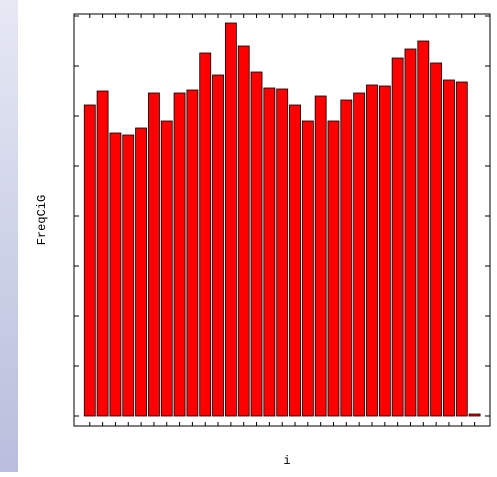 This screenshot has height=477, width=497. I want to click on x-axis-label: i, so click(286, 461).